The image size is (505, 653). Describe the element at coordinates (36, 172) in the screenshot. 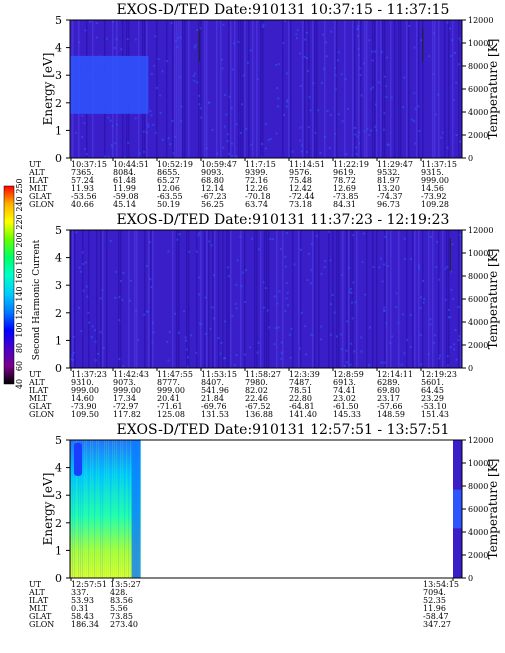

I see `orbit-row-label: ALT` at that location.